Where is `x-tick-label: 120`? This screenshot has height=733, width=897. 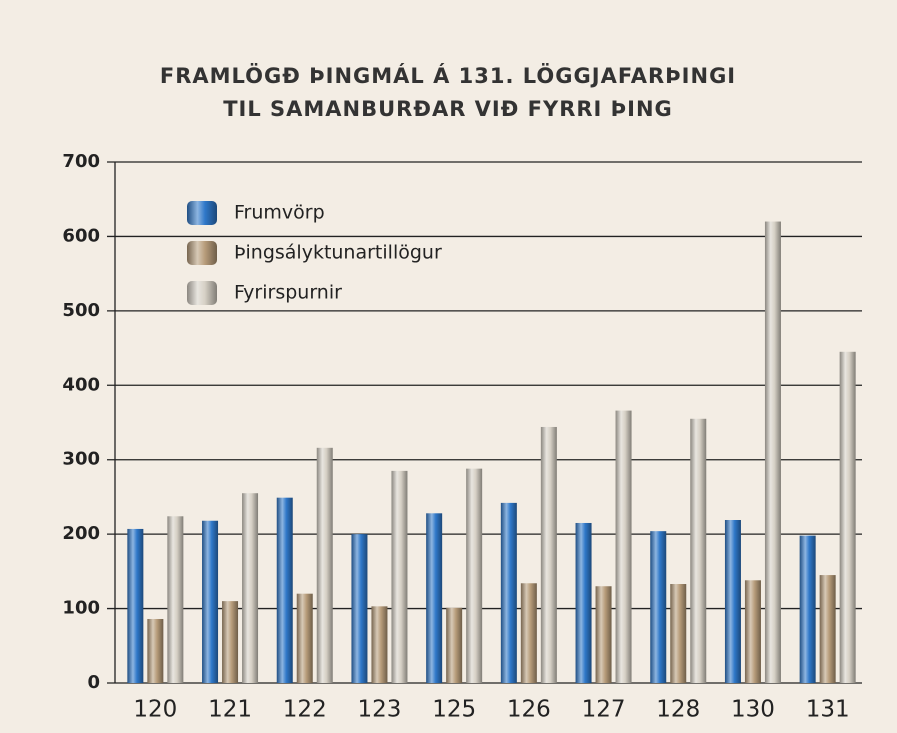
x-tick-label: 120 is located at coordinates (155, 710).